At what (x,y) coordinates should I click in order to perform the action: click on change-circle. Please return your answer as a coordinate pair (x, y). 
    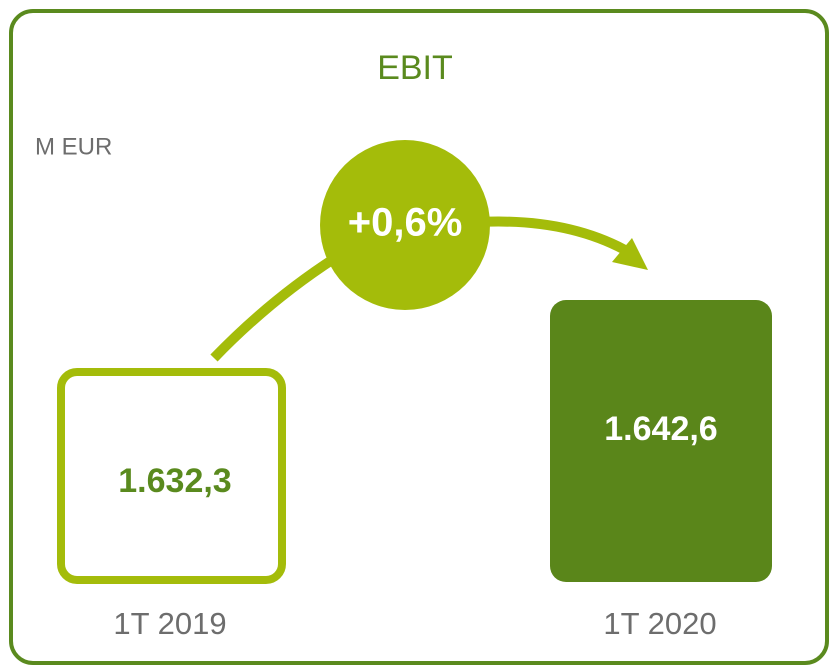
    Looking at the image, I should click on (405, 225).